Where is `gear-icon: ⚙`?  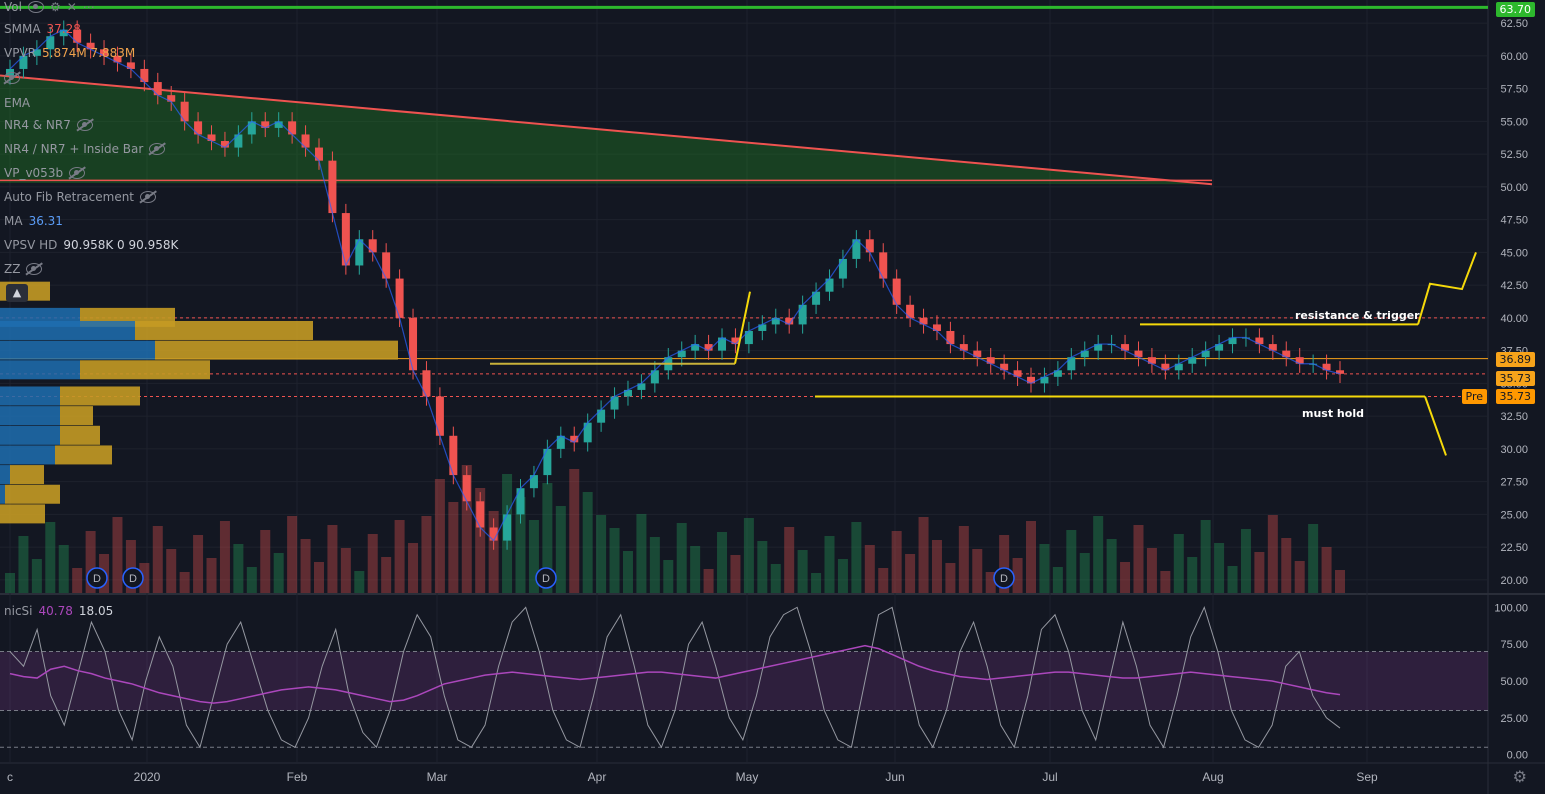
gear-icon: ⚙ is located at coordinates (55, 7).